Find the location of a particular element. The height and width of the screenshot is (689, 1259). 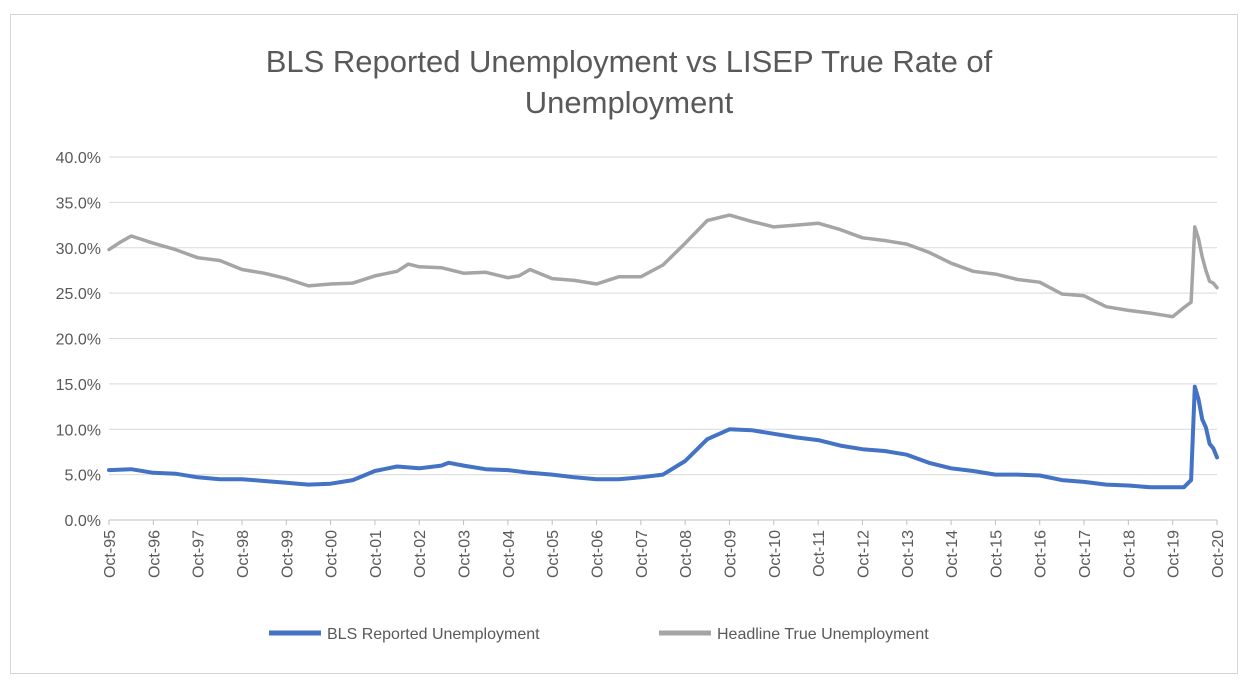

x-tick-label: Oct-16 is located at coordinates (1041, 554).